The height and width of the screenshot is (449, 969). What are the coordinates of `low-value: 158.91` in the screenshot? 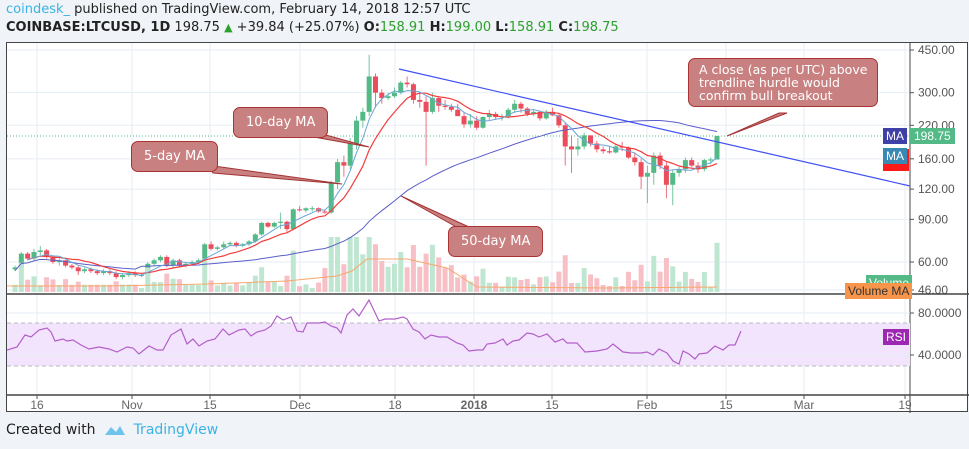 It's located at (531, 27).